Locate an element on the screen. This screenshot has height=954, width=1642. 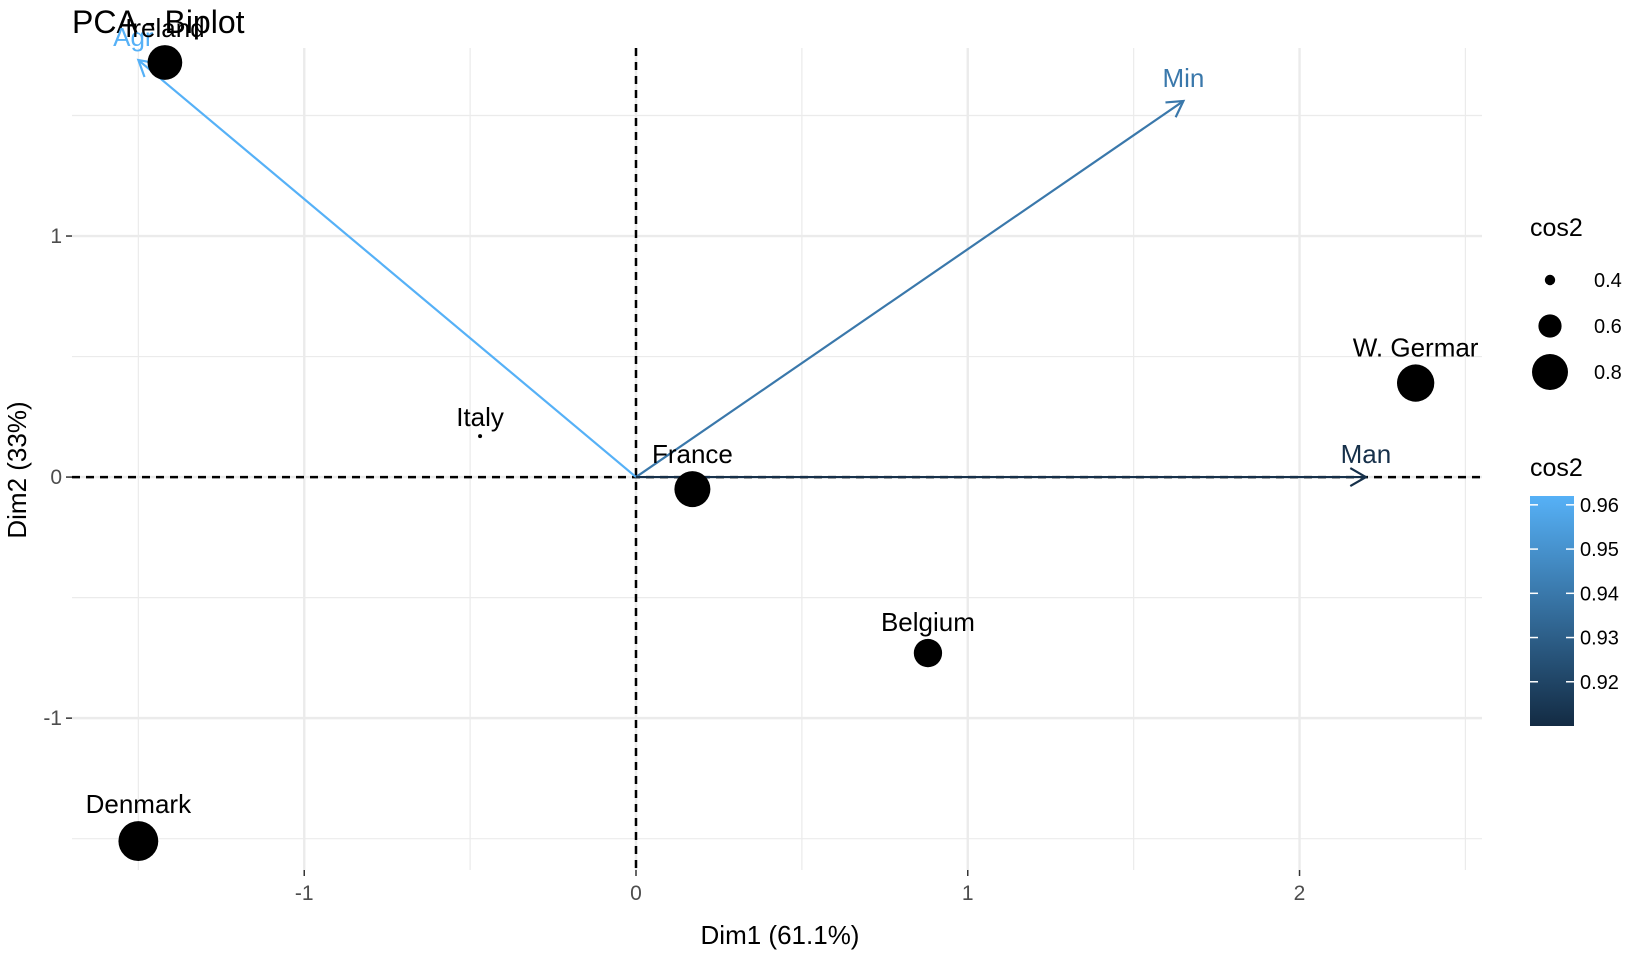
x-tick-label: 1 is located at coordinates (968, 893).